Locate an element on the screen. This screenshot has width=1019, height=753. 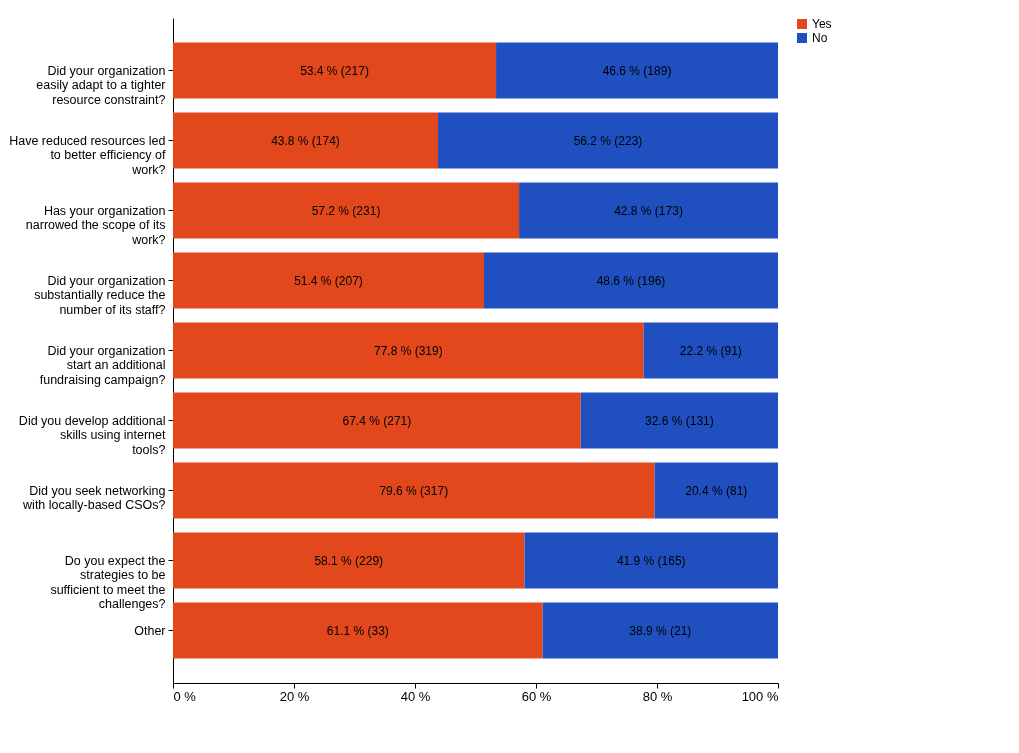
x-tick-label: 80 % is located at coordinates (657, 696).